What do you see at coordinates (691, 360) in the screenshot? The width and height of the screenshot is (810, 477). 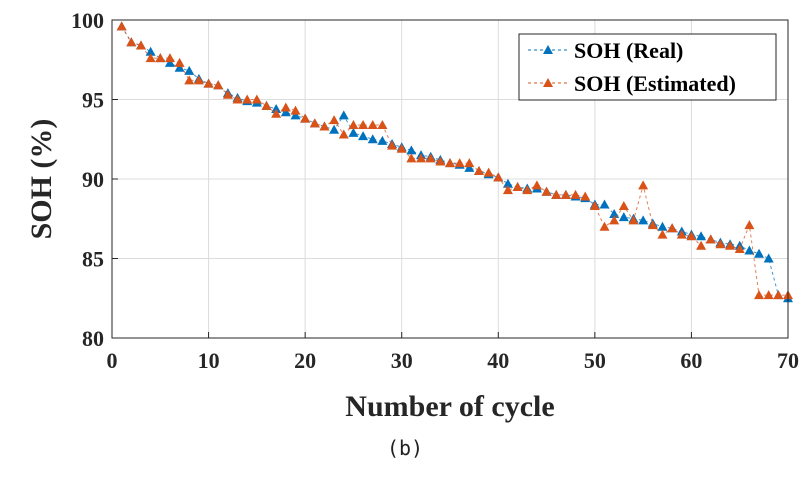 I see `x-tick-label: 60` at bounding box center [691, 360].